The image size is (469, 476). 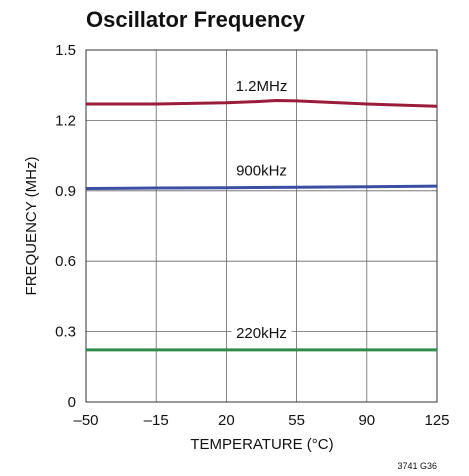 What do you see at coordinates (65, 120) in the screenshot?
I see `y-tick-label: 1.2` at bounding box center [65, 120].